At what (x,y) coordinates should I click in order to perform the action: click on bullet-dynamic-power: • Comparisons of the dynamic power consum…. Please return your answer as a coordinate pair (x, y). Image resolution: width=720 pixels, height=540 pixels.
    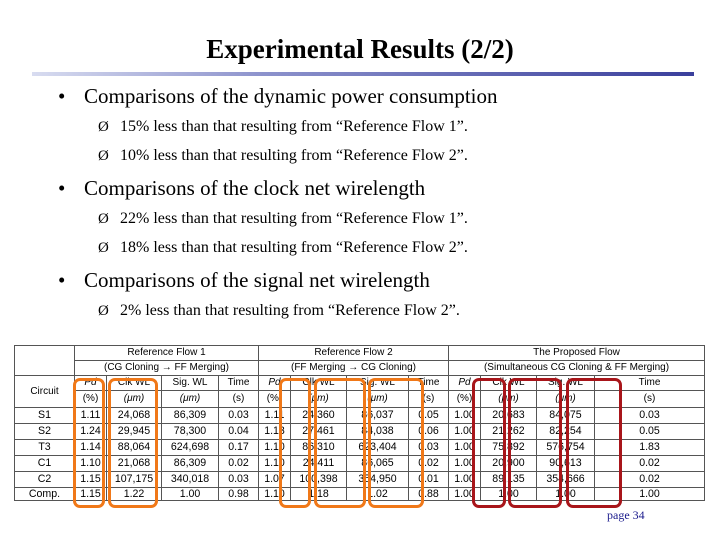
    Looking at the image, I should click on (278, 96).